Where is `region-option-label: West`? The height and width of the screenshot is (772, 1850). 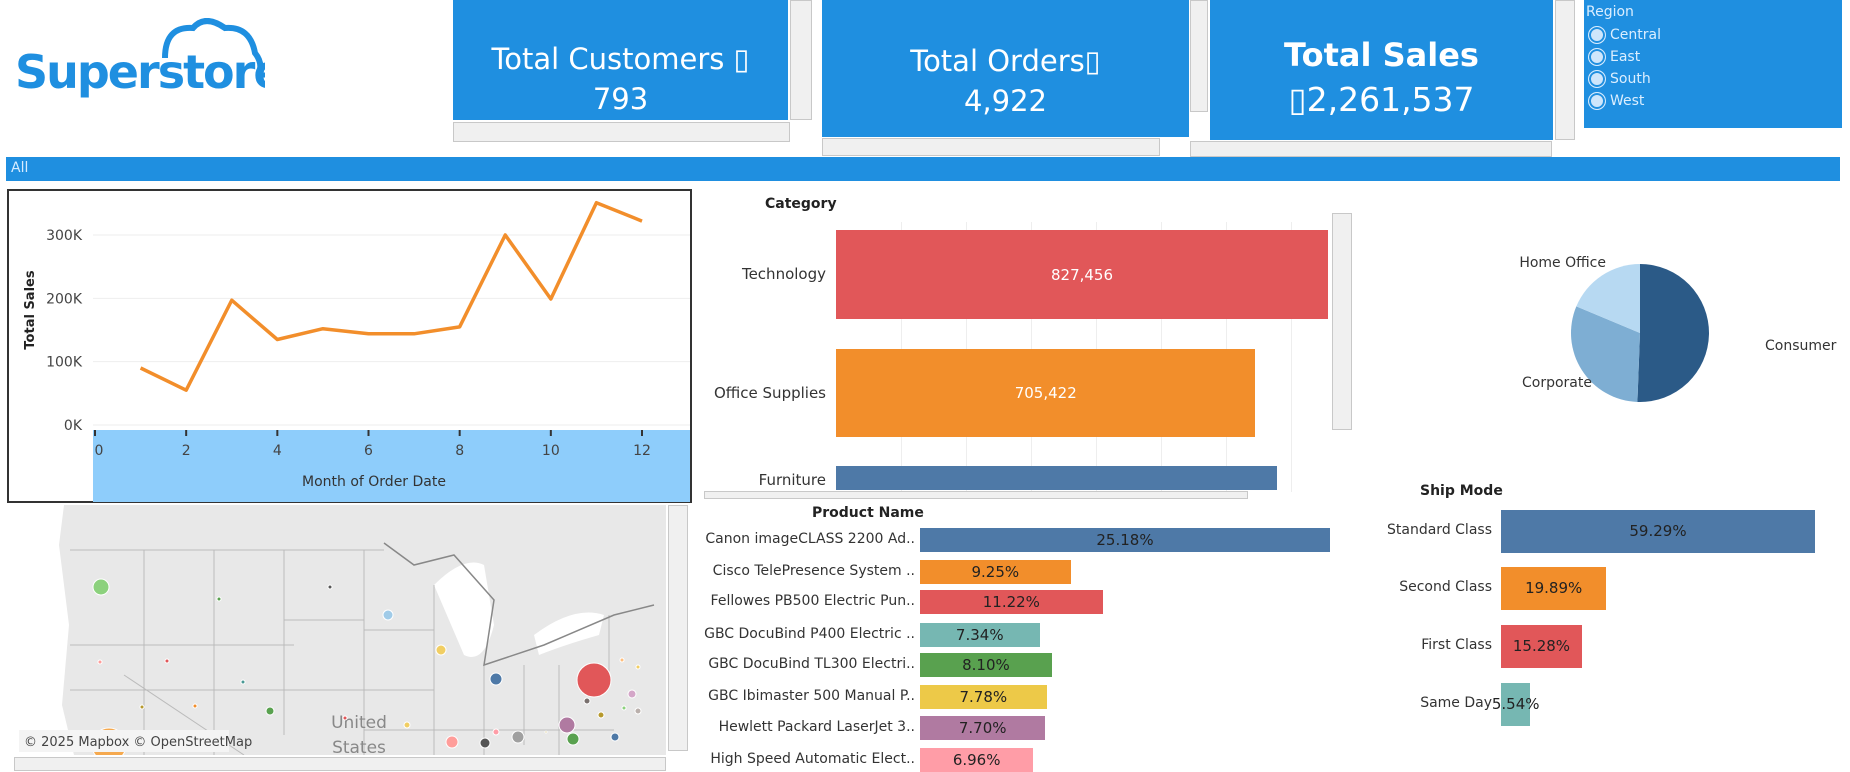
region-option-label: West is located at coordinates (1627, 101).